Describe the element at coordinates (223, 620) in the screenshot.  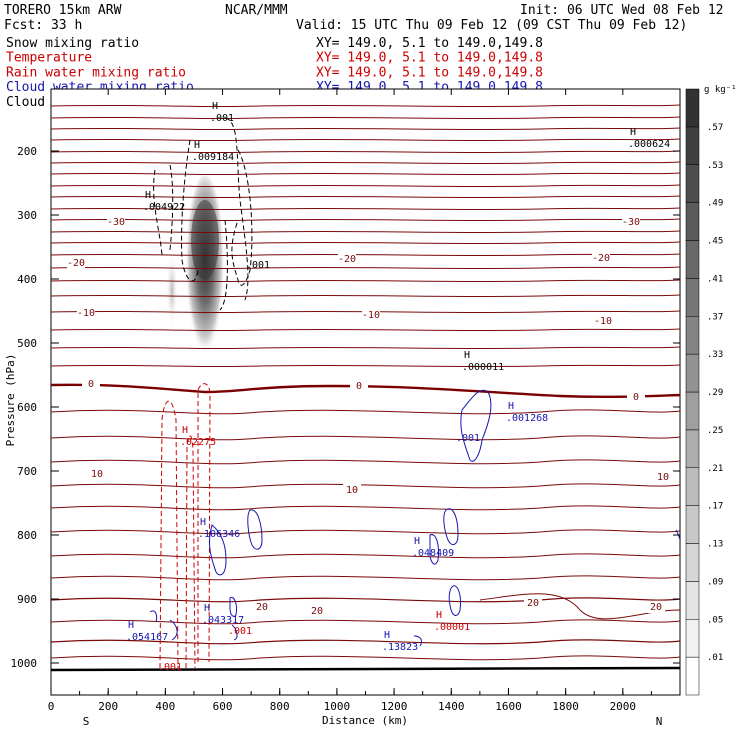
I see `extremum-value: .043317` at that location.